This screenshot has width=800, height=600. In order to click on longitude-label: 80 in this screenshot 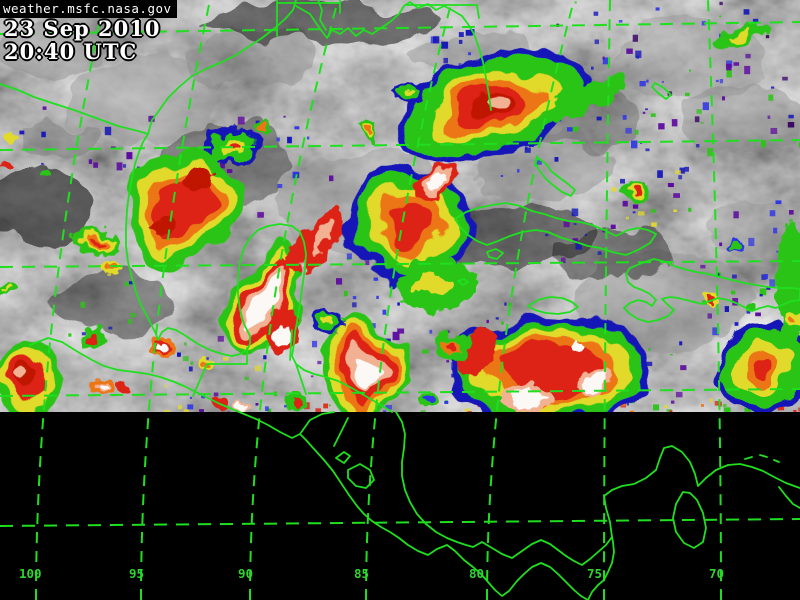, I will do `click(476, 573)`.